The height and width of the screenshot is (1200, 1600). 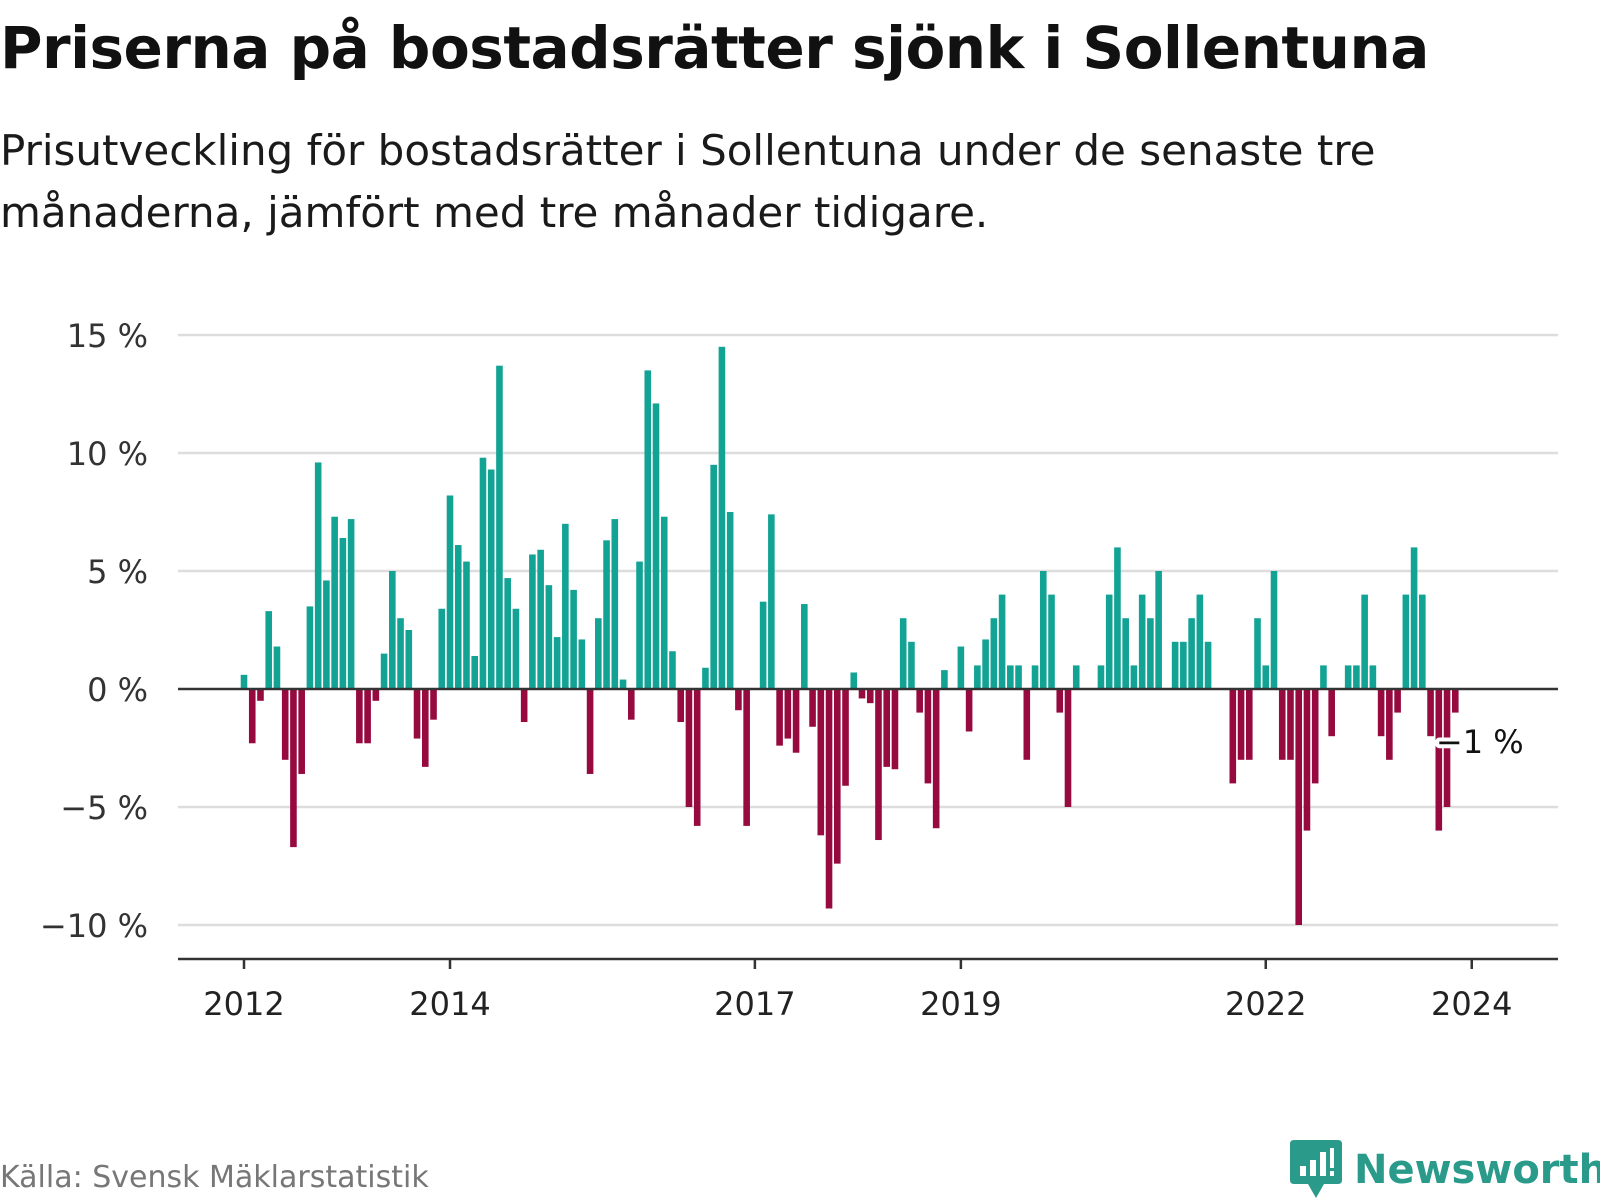 I want to click on x-tick-label: 2022, so click(x=1265, y=1002).